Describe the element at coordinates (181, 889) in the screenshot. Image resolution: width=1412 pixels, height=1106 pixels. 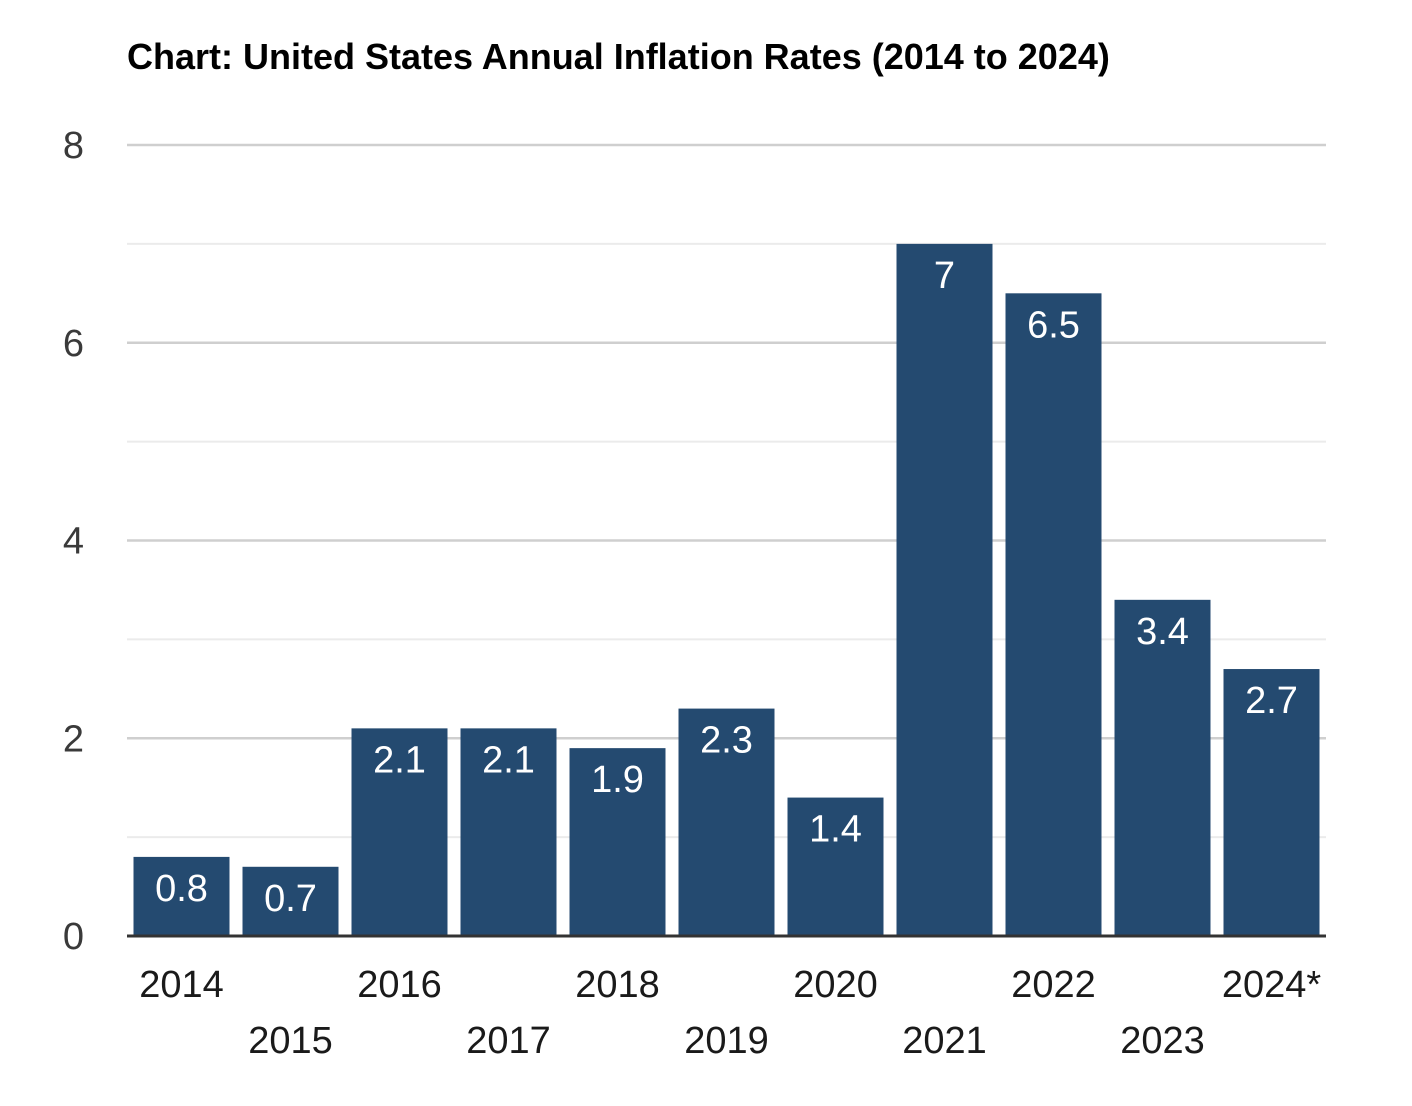
I see `data-label: 0.8` at that location.